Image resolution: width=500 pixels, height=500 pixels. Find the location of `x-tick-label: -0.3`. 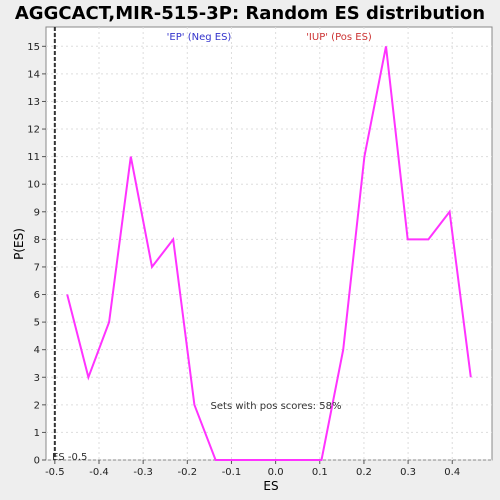

x-tick-label: -0.3 is located at coordinates (143, 472).